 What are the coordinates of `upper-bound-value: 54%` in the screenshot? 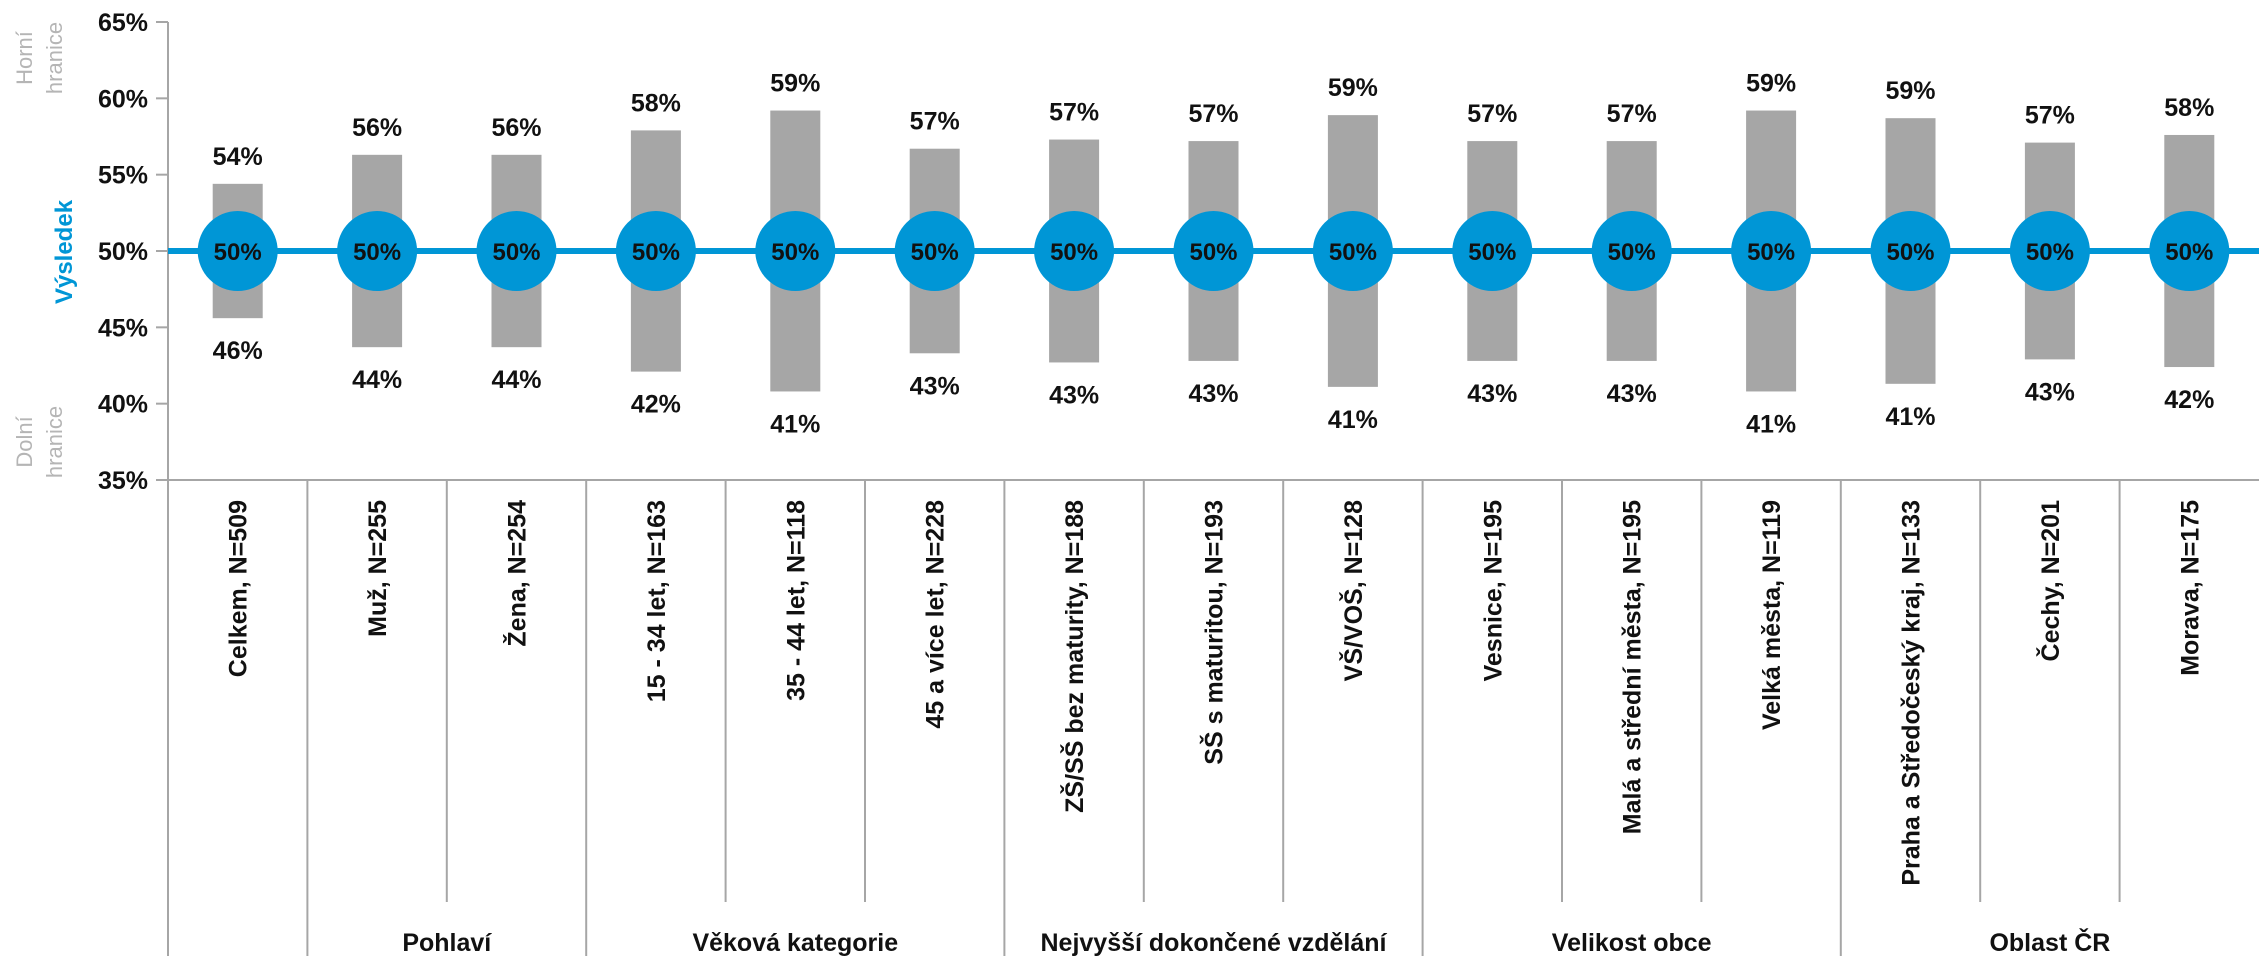 It's located at (238, 157).